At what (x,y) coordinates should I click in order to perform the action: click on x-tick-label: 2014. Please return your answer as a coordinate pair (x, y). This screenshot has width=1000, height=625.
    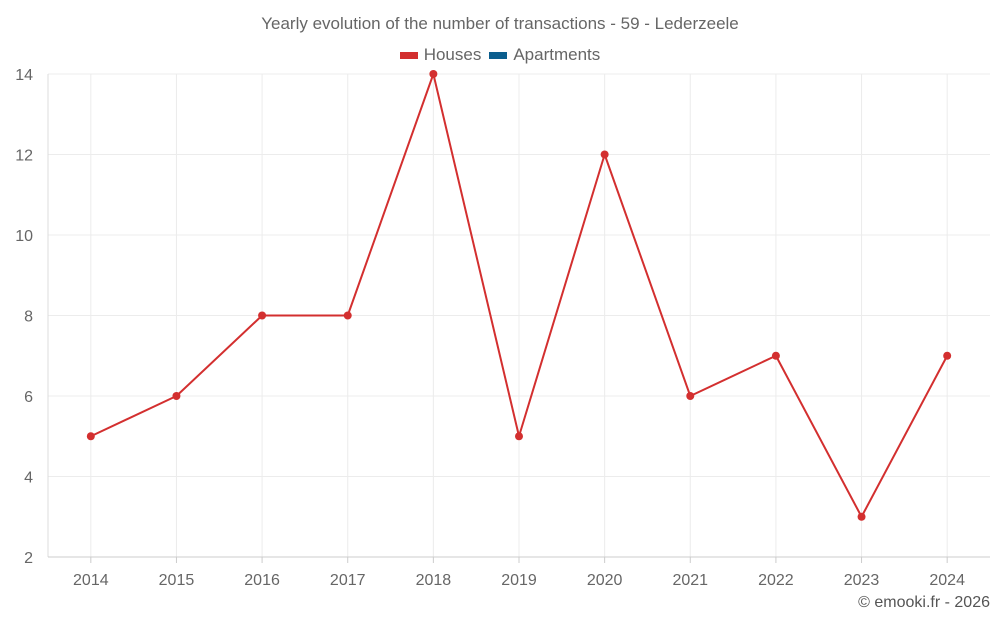
    Looking at the image, I should click on (91, 580).